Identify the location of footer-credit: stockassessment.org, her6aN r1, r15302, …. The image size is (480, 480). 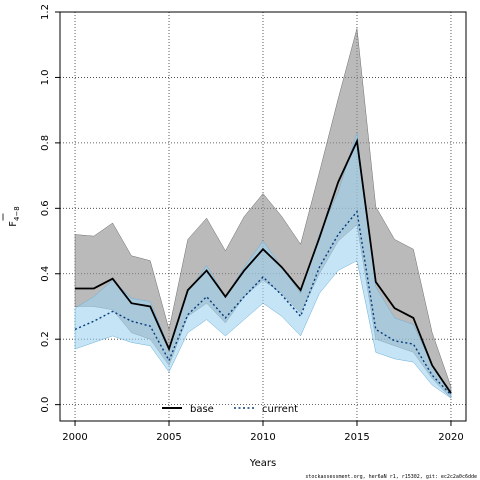
(391, 477).